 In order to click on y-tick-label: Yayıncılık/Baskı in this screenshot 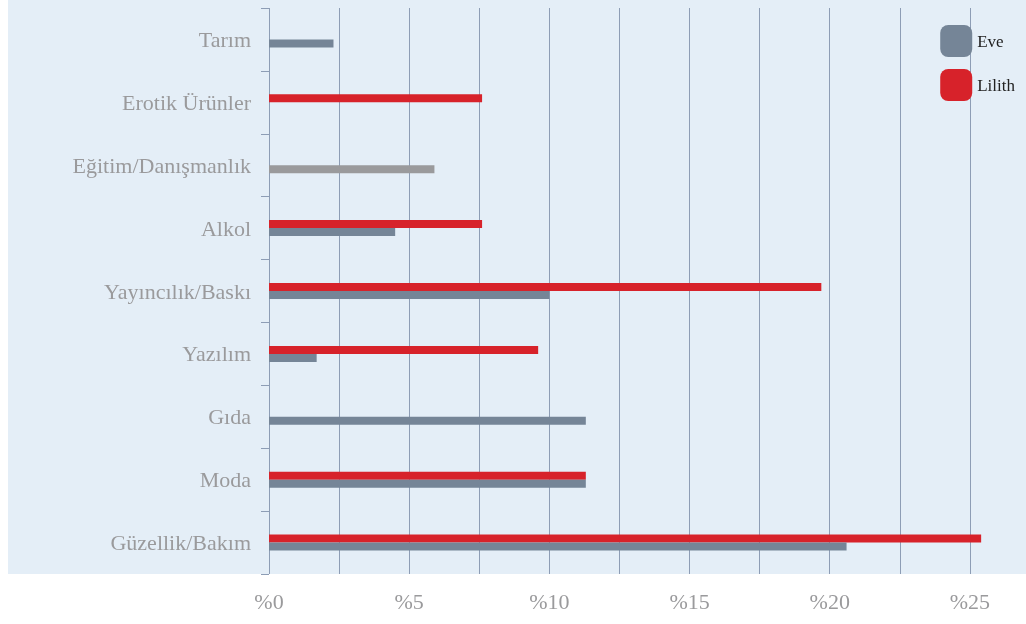, I will do `click(177, 291)`.